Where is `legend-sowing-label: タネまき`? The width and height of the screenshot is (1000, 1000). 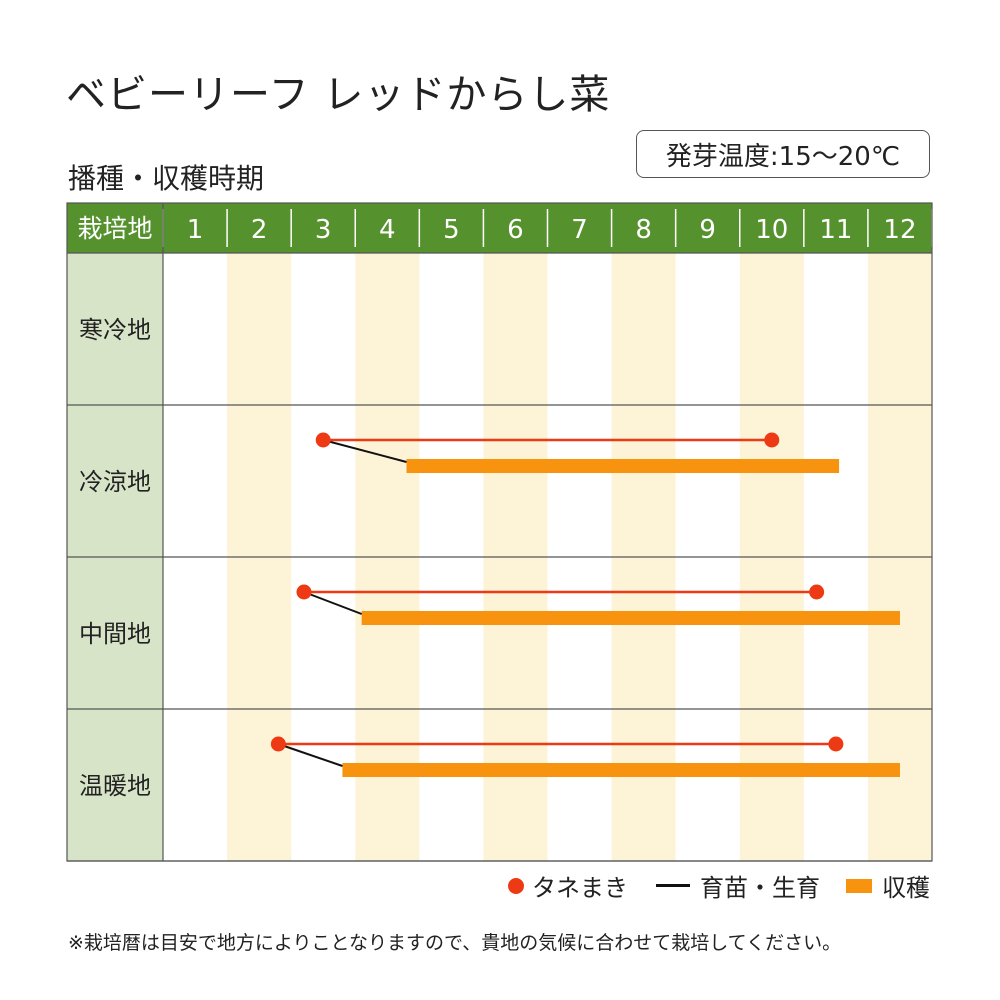
legend-sowing-label: タネまき is located at coordinates (580, 888).